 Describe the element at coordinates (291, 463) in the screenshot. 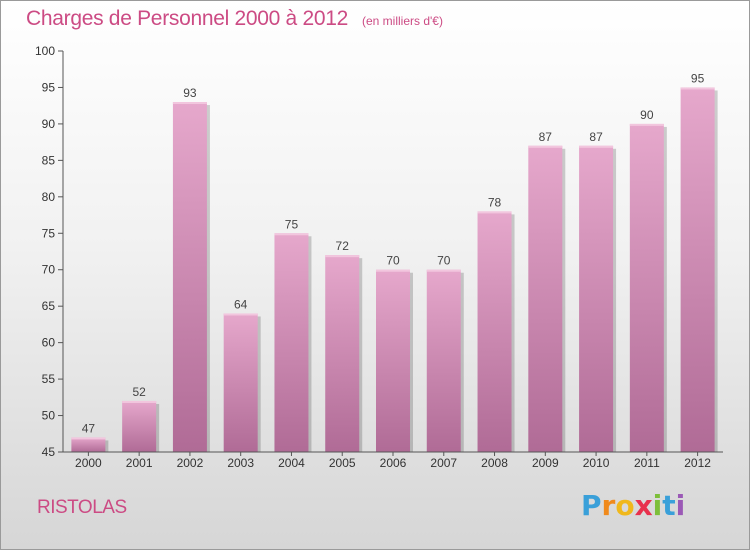

I see `x-tick-label: 2004` at that location.